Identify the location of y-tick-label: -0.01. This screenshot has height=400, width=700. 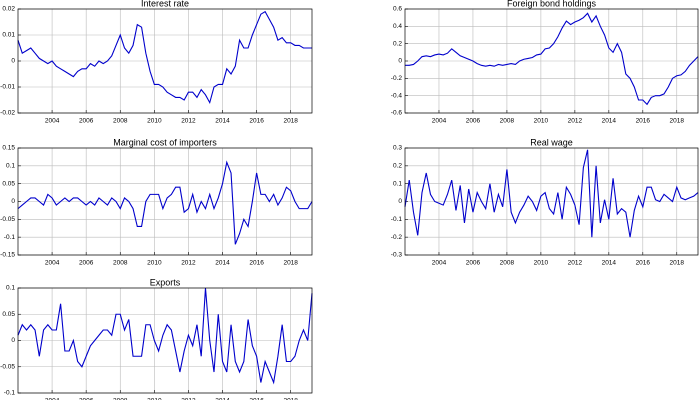
(7, 87).